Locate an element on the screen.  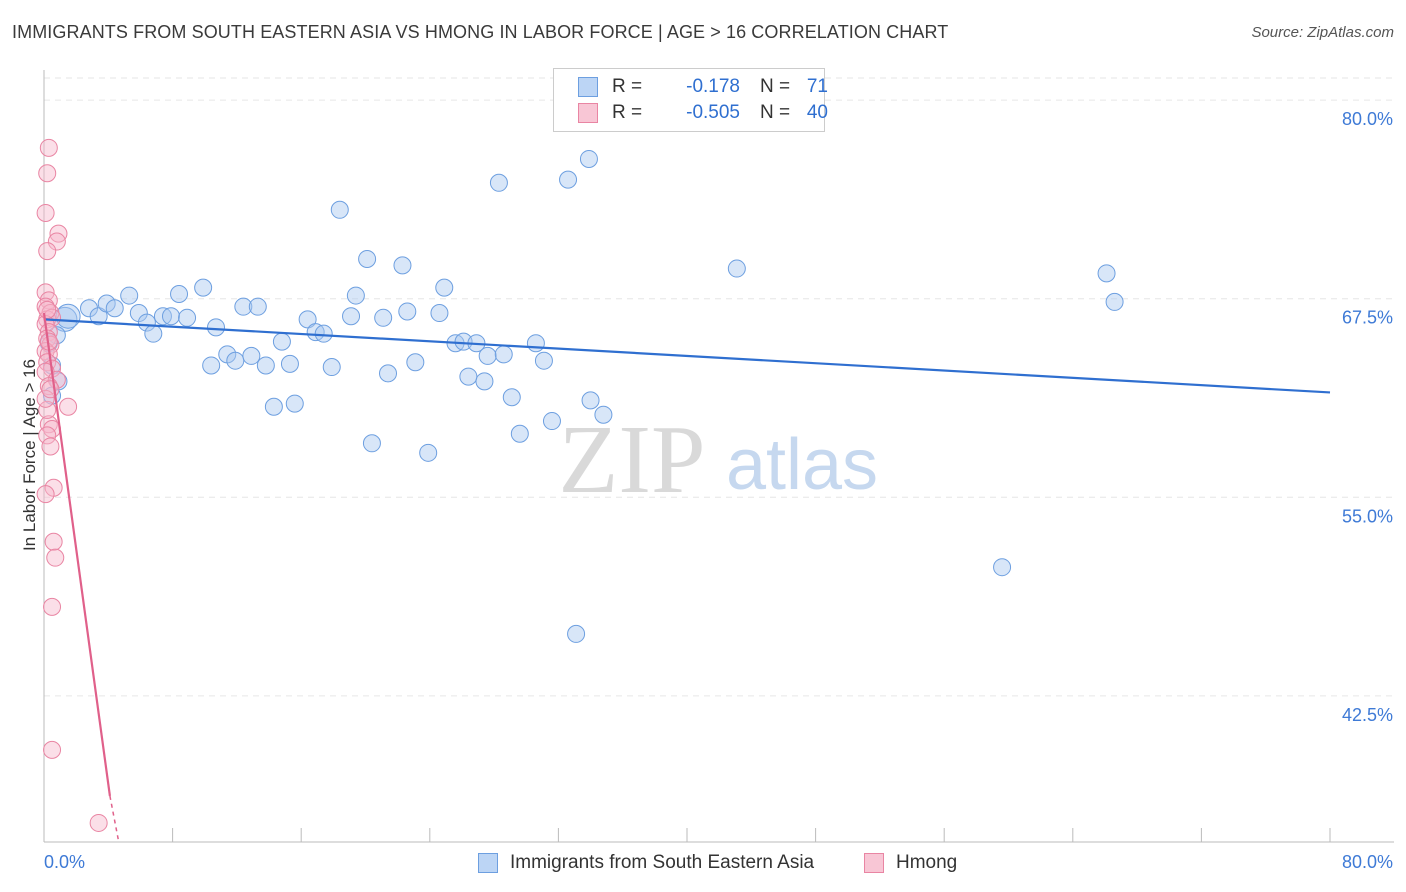
r-label: R = is located at coordinates (627, 86).